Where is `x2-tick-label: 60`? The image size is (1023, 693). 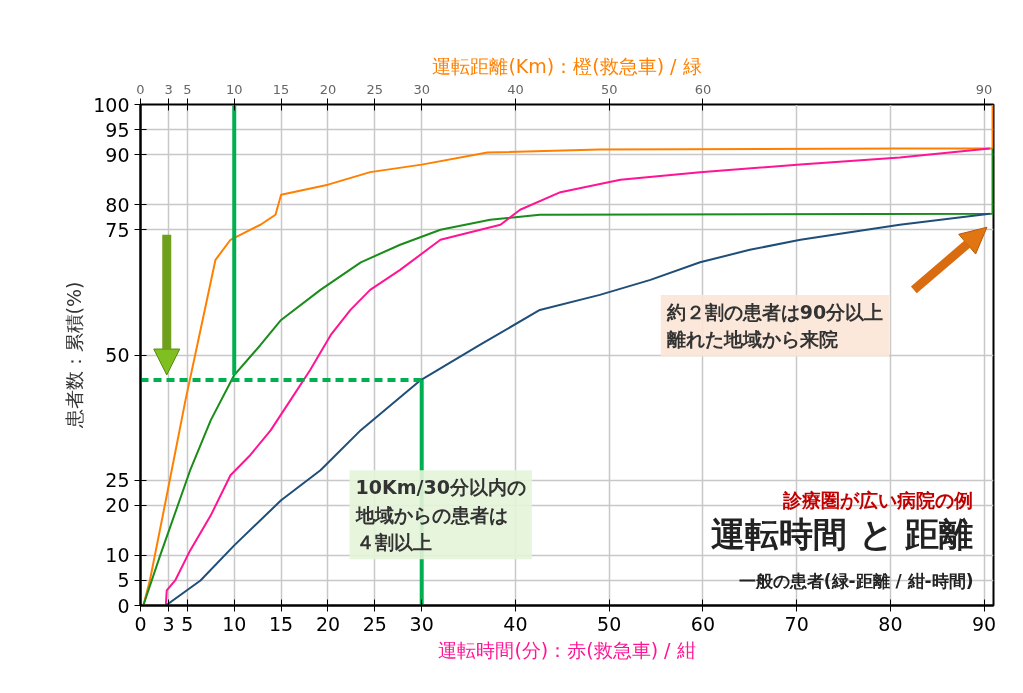 x2-tick-label: 60 is located at coordinates (703, 89).